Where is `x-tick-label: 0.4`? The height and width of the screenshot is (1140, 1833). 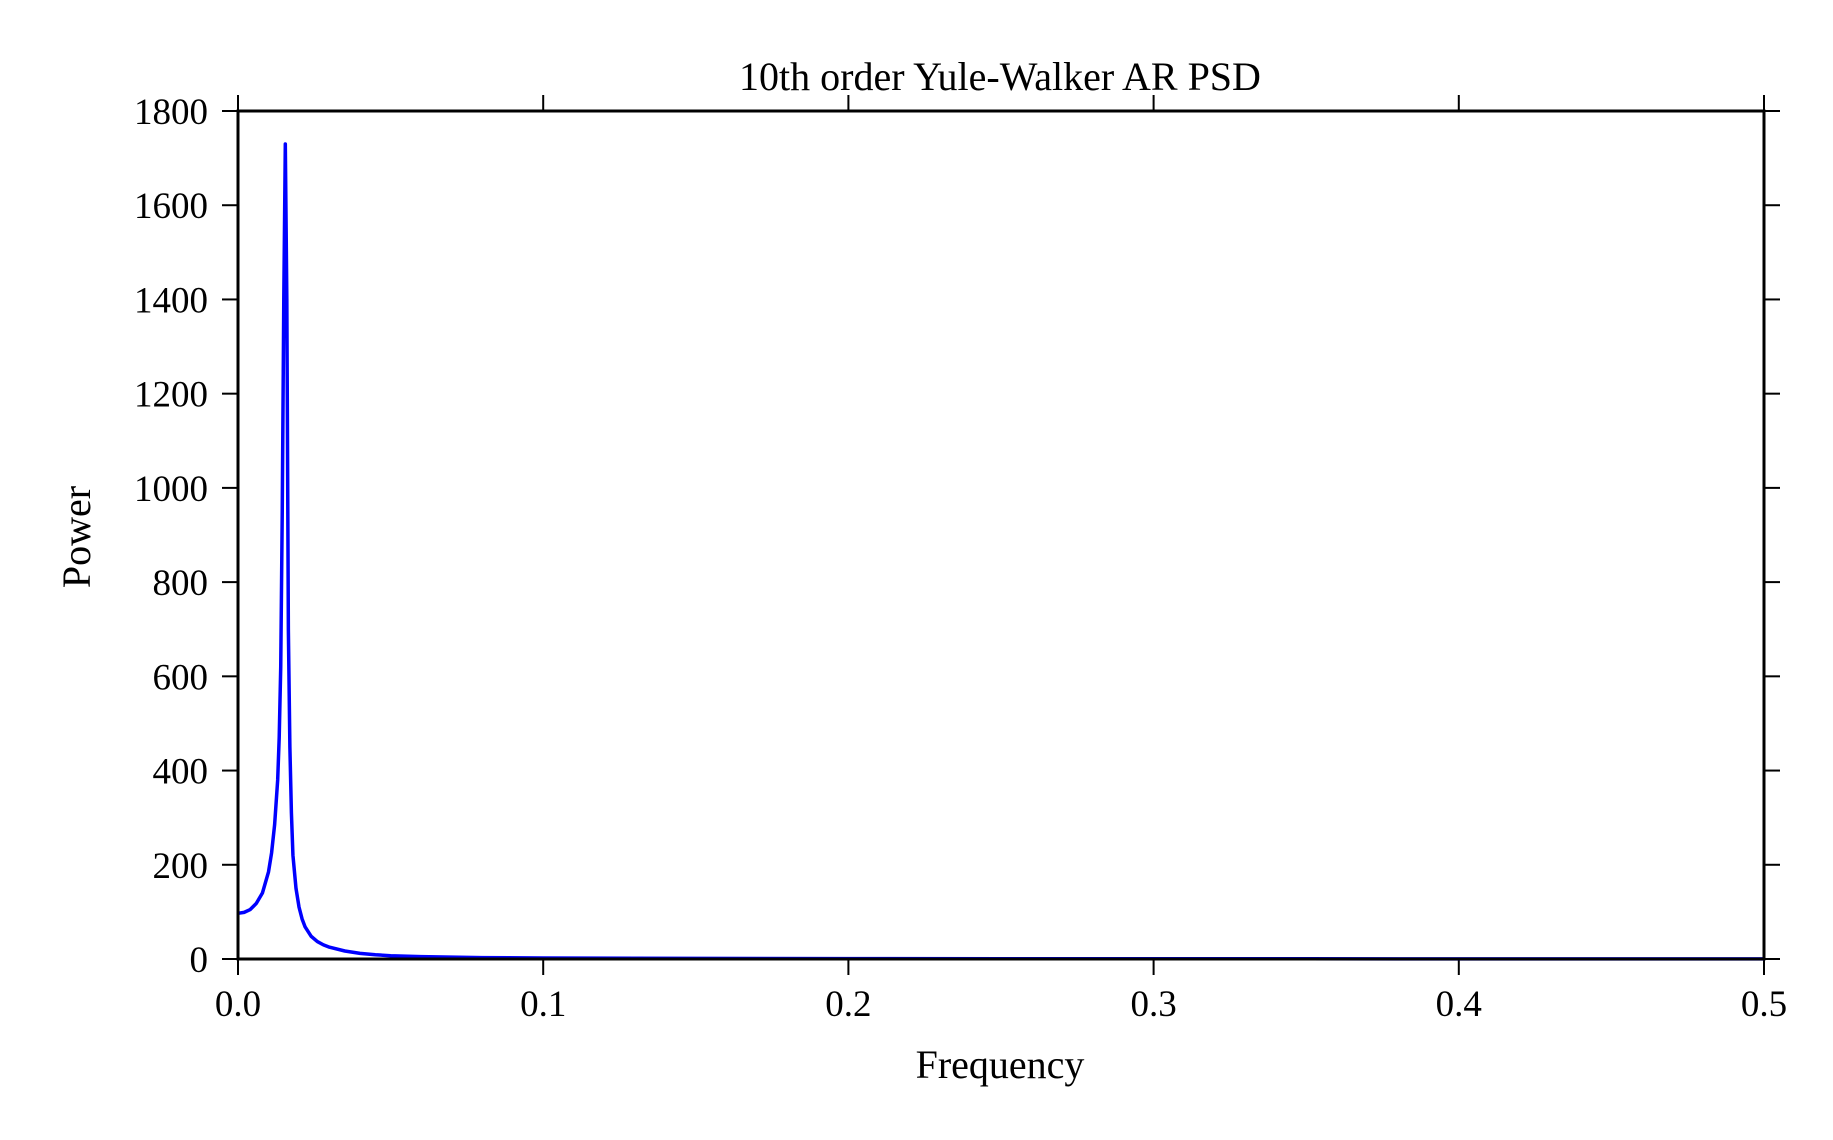
x-tick-label: 0.4 is located at coordinates (1459, 1004).